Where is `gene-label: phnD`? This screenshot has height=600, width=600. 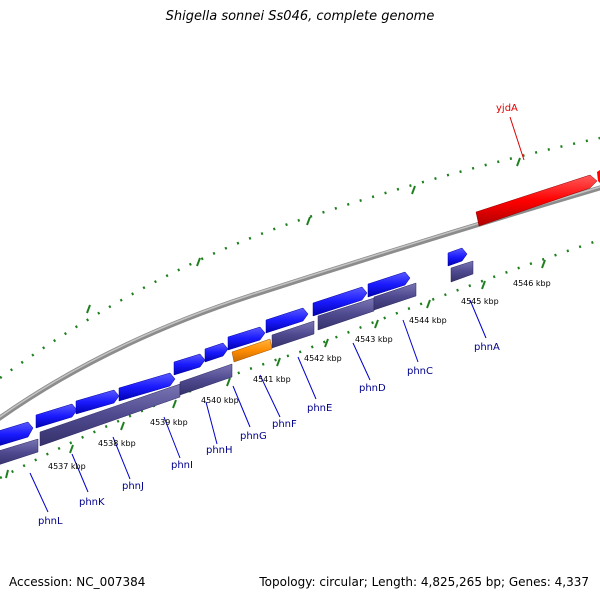 gene-label: phnD is located at coordinates (372, 388).